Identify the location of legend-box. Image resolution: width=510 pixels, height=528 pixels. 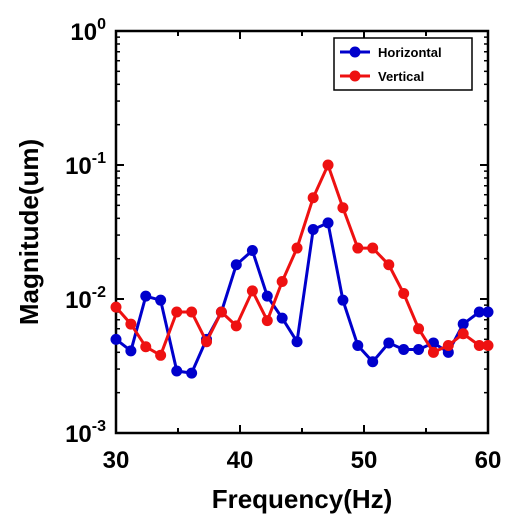
(403, 64).